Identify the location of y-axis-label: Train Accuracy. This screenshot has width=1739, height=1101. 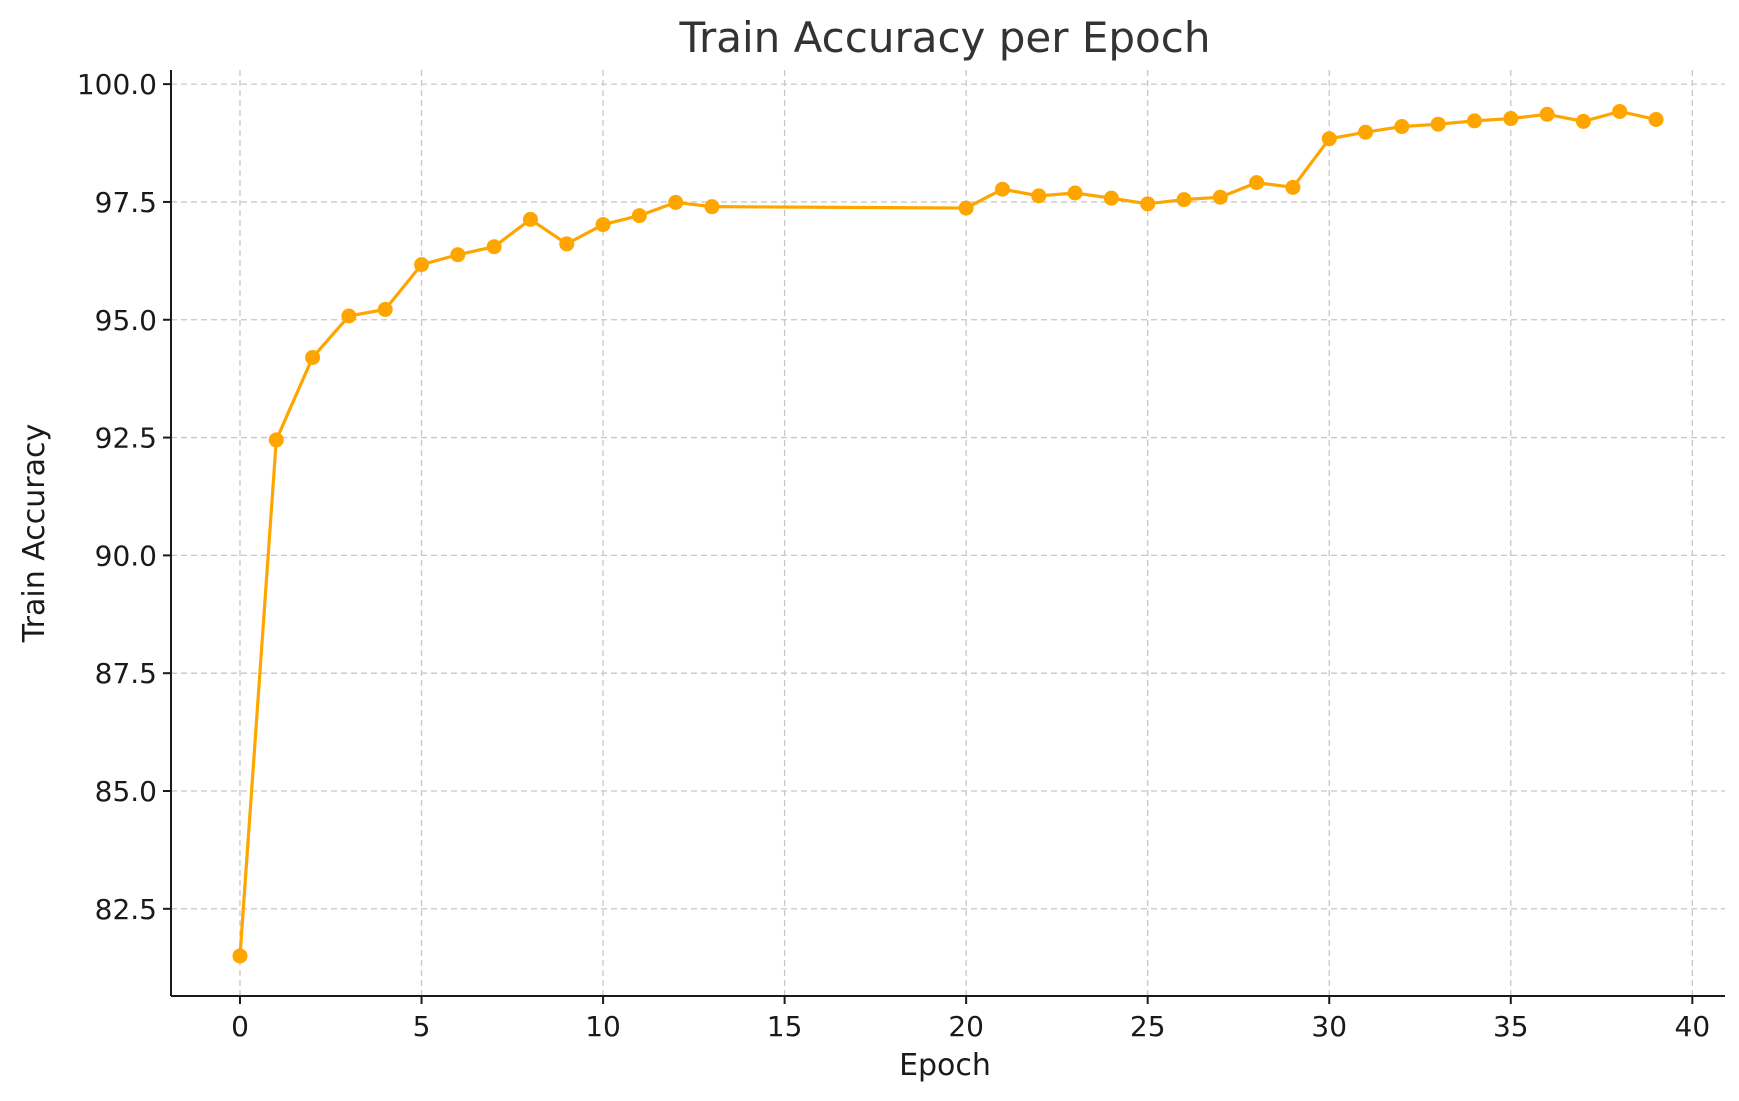
(34, 533).